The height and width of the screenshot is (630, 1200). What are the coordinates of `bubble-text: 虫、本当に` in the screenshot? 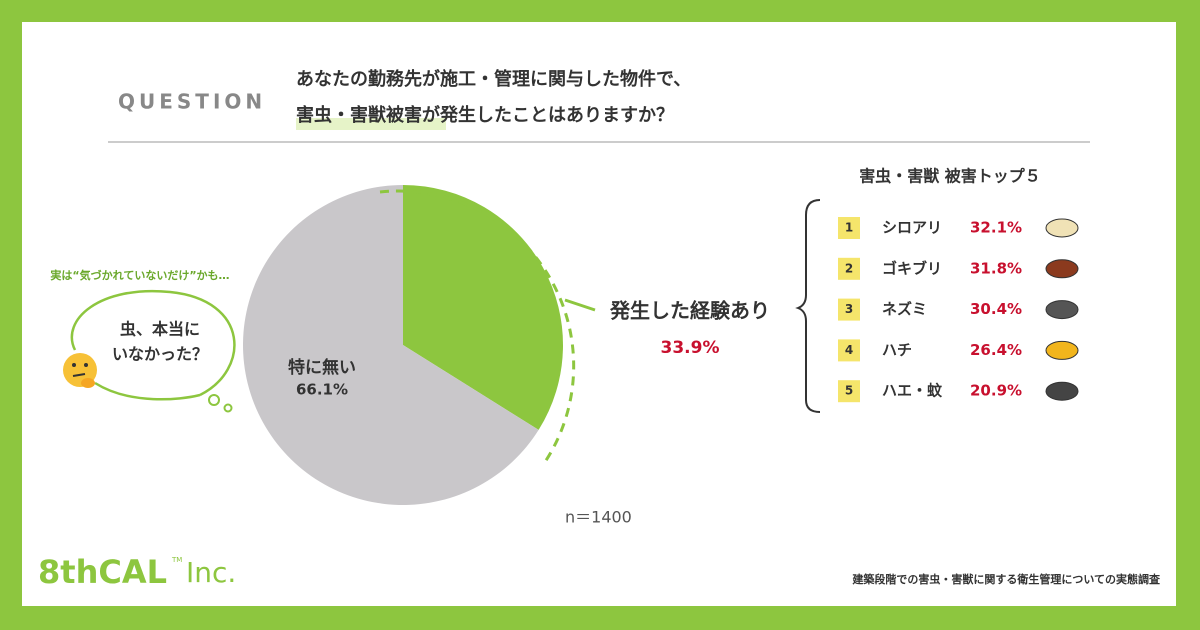 It's located at (160, 329).